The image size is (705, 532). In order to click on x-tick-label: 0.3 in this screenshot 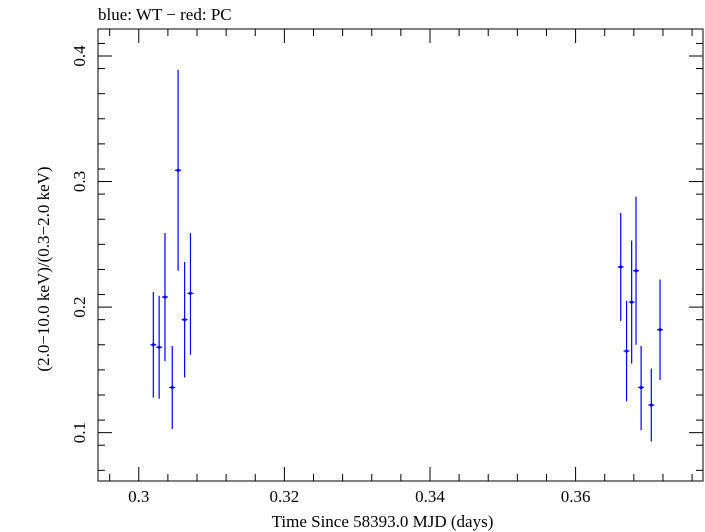, I will do `click(138, 496)`.